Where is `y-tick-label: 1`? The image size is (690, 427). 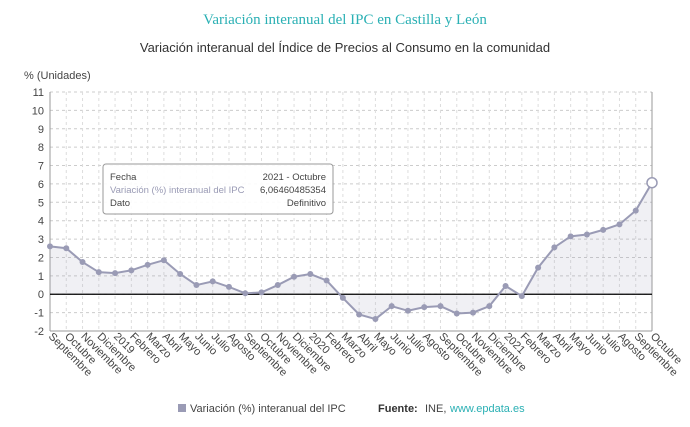
y-tick-label: 1 is located at coordinates (41, 277).